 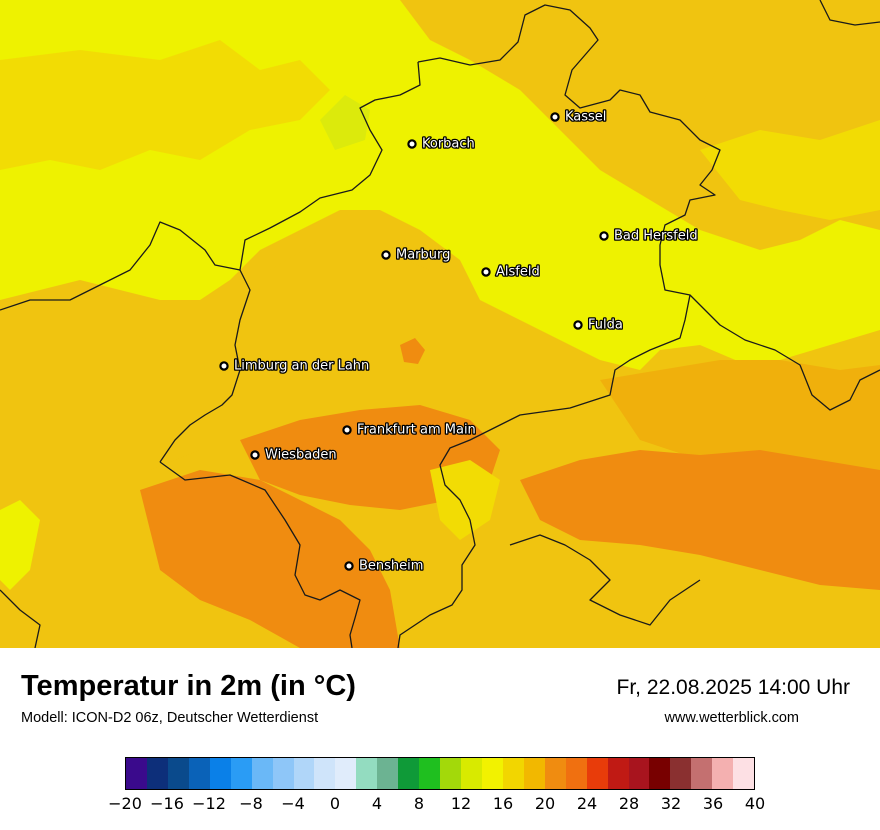 What do you see at coordinates (629, 803) in the screenshot?
I see `colorbar-tick-label: 28` at bounding box center [629, 803].